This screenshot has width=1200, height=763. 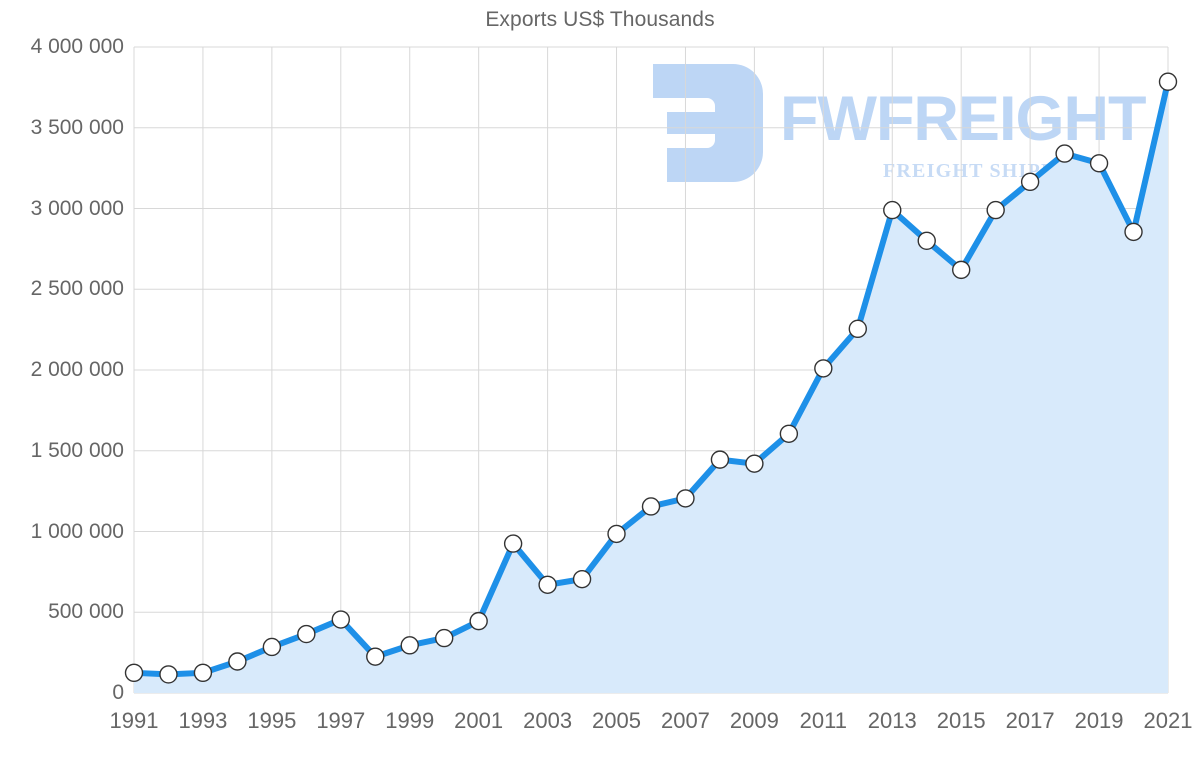 What do you see at coordinates (86, 612) in the screenshot?
I see `y-axis-tick-label: 500 000` at bounding box center [86, 612].